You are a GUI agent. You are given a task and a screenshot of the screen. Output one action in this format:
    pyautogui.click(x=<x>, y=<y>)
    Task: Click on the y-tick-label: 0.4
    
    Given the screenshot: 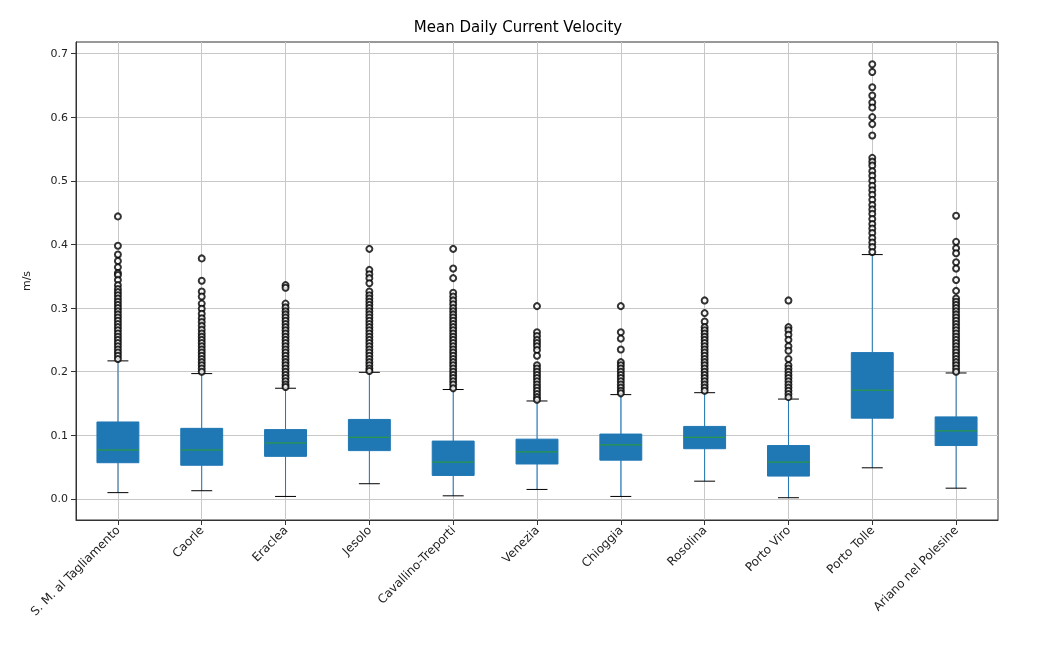 What is the action you would take?
    pyautogui.click(x=59, y=244)
    